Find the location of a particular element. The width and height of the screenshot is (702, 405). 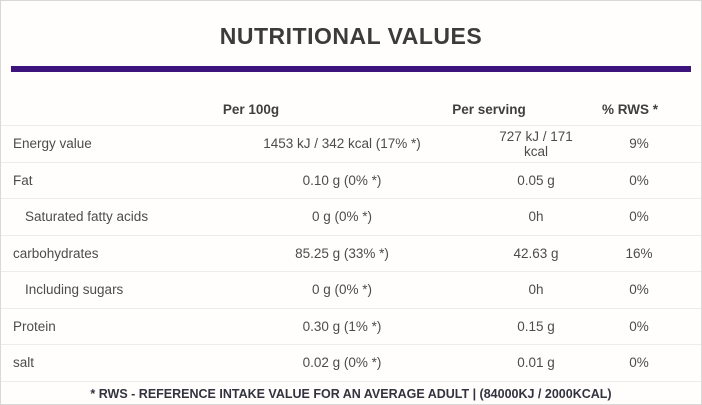

row-label: Fat is located at coordinates (23, 180).